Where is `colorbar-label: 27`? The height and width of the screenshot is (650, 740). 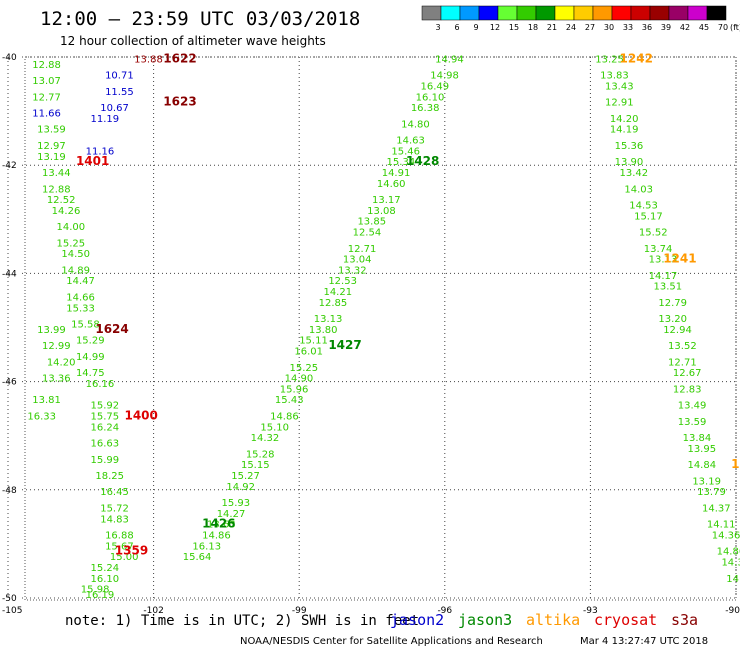
colorbar-label: 27 is located at coordinates (590, 27).